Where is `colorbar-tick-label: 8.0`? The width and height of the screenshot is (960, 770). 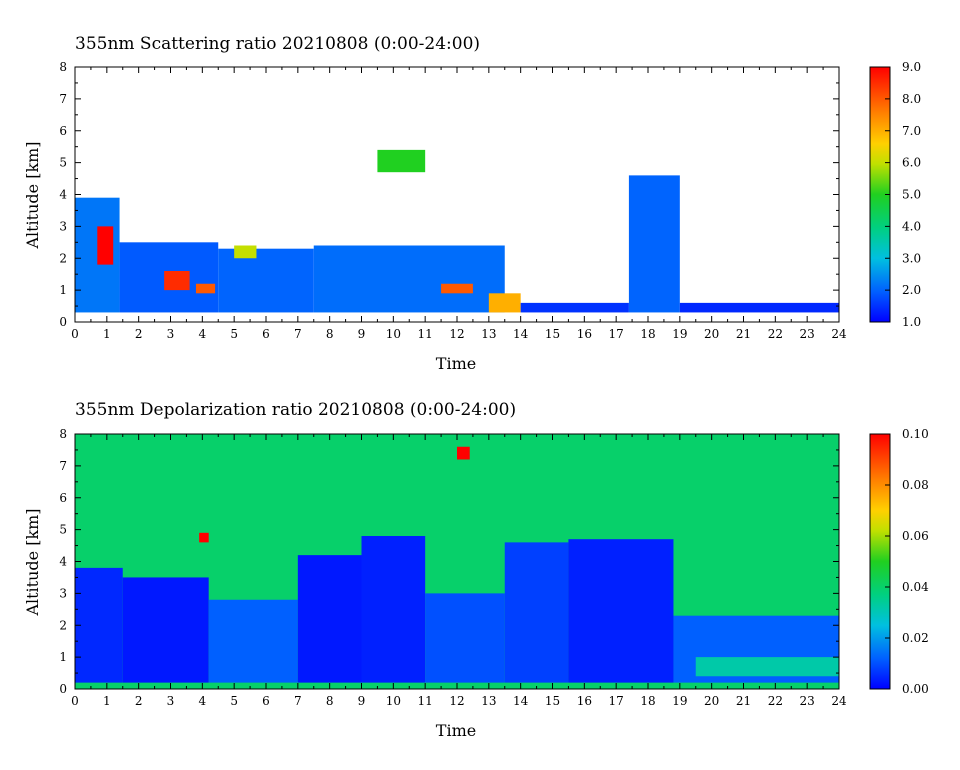 colorbar-tick-label: 8.0 is located at coordinates (911, 99).